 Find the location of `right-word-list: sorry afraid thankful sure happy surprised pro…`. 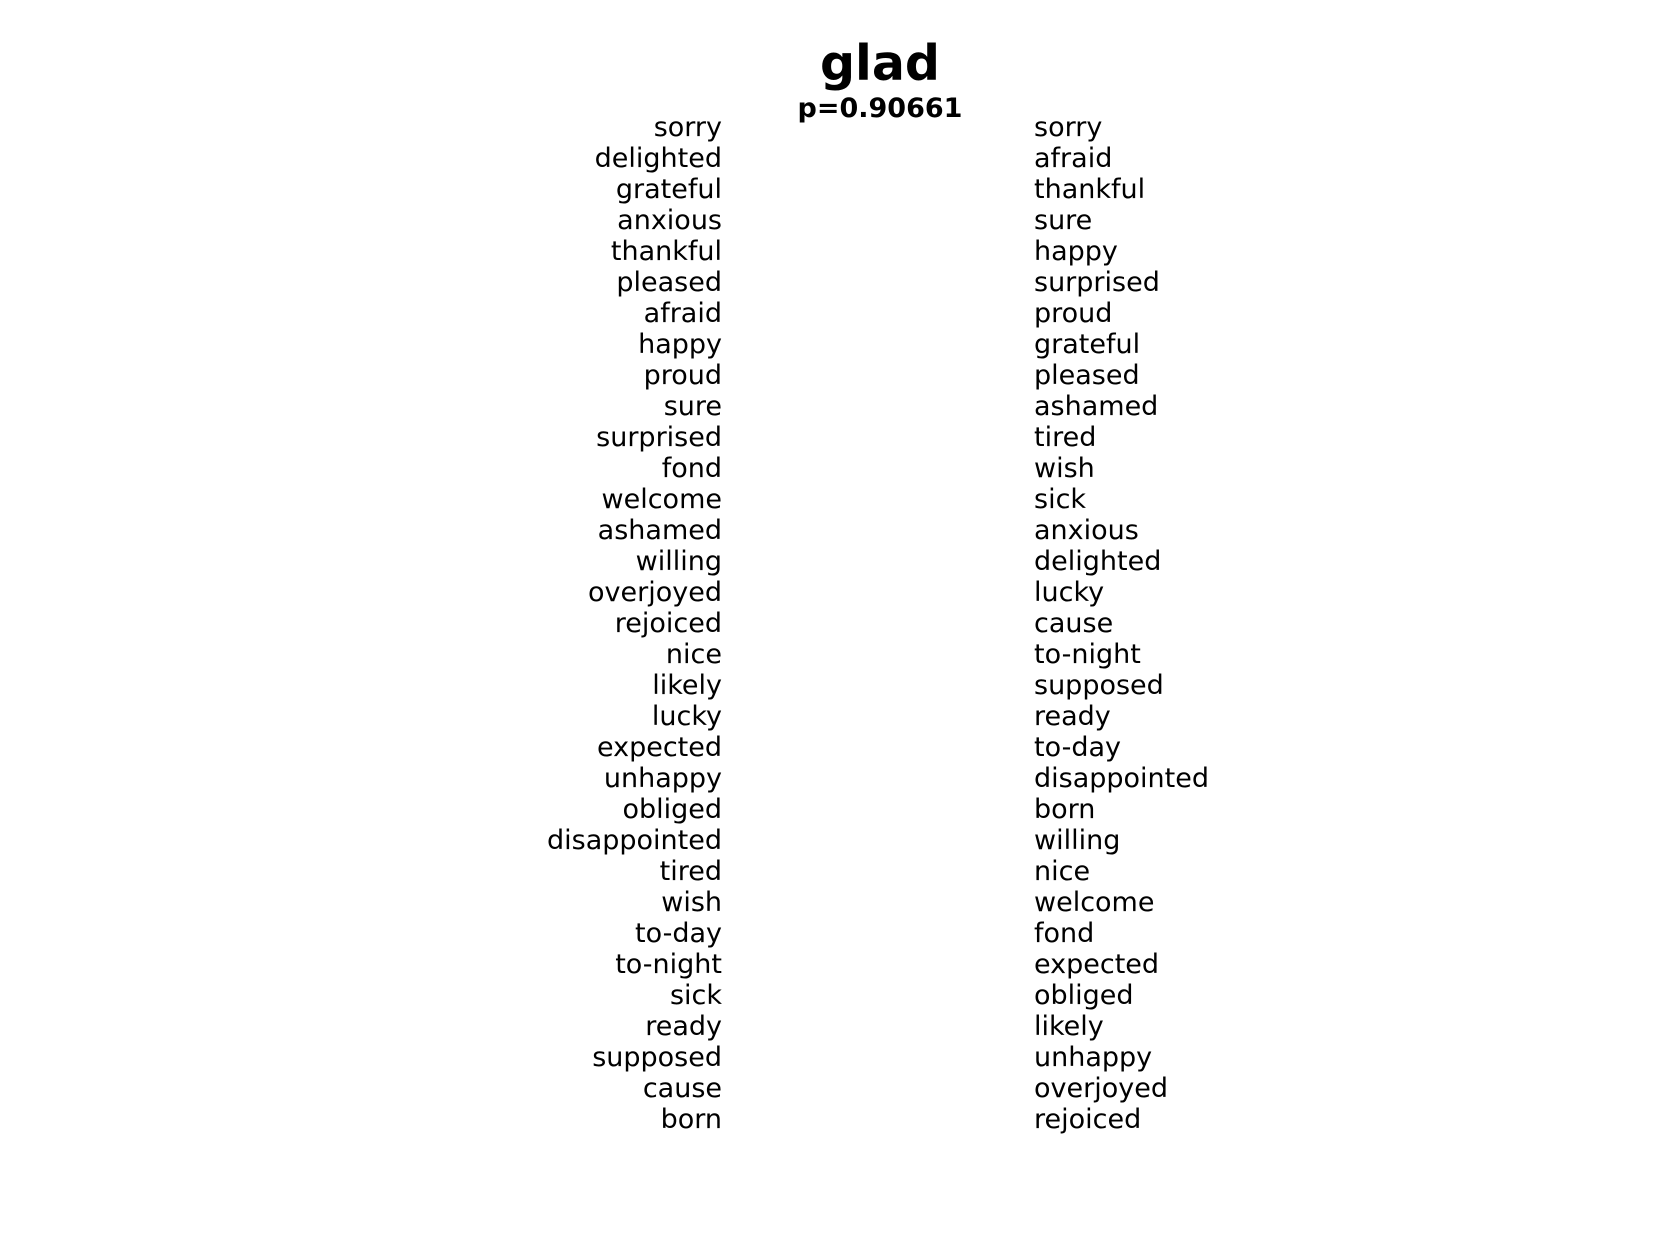

right-word-list: sorry afraid thankful sure happy surprised pro… is located at coordinates (1184, 623).